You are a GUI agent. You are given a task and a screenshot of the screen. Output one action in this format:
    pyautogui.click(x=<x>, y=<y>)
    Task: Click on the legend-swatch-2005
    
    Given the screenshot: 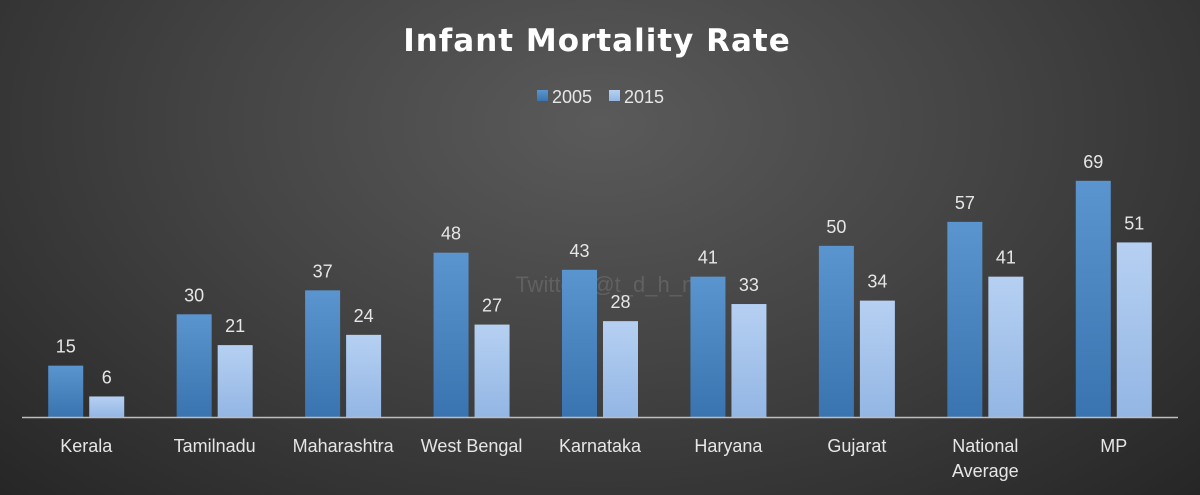 What is the action you would take?
    pyautogui.click(x=542, y=95)
    